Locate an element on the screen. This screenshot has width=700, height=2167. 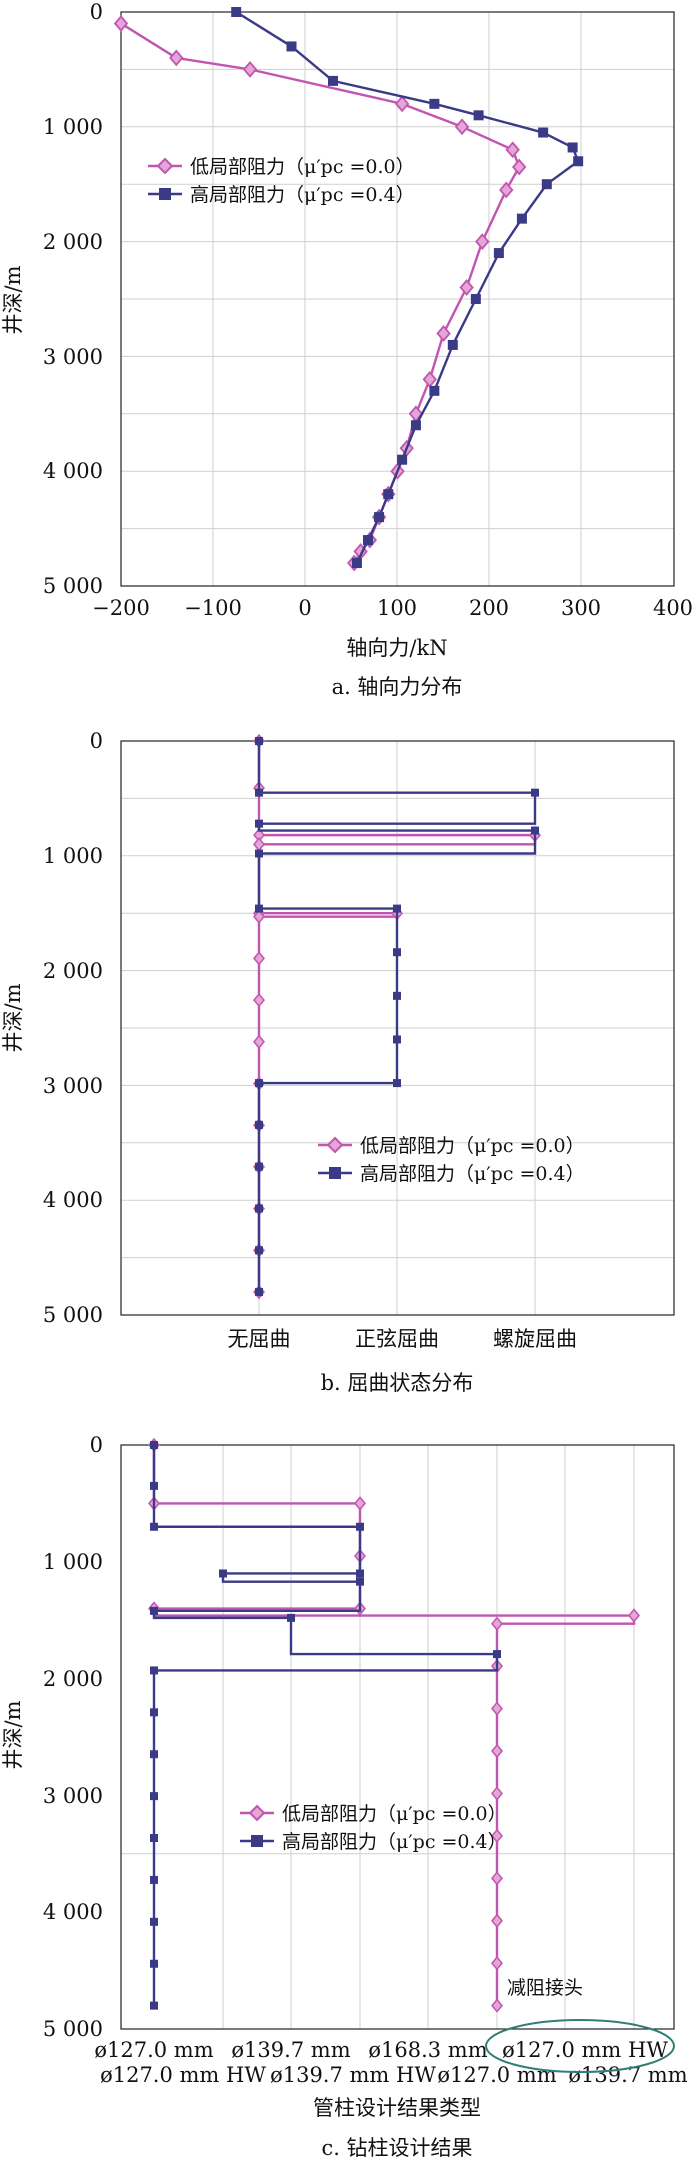
chart-c-annotation: 减阻接头 is located at coordinates (545, 1988).